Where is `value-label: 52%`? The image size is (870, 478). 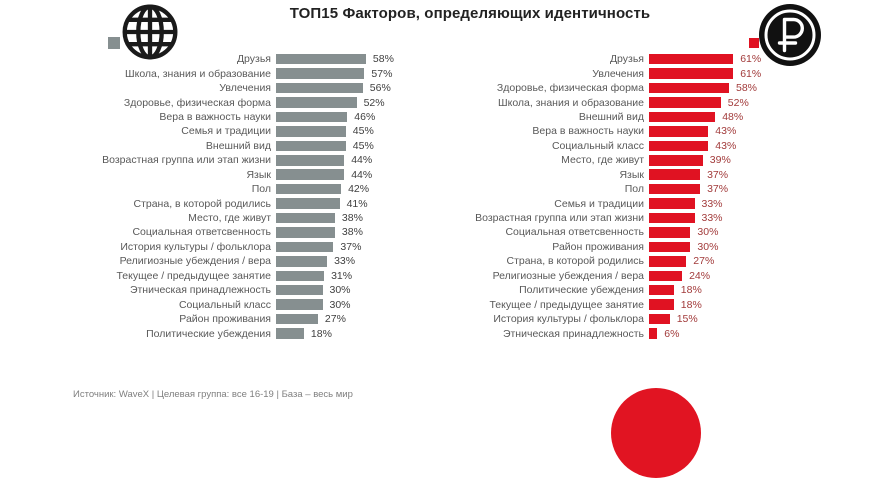
value-label: 52% is located at coordinates (374, 102).